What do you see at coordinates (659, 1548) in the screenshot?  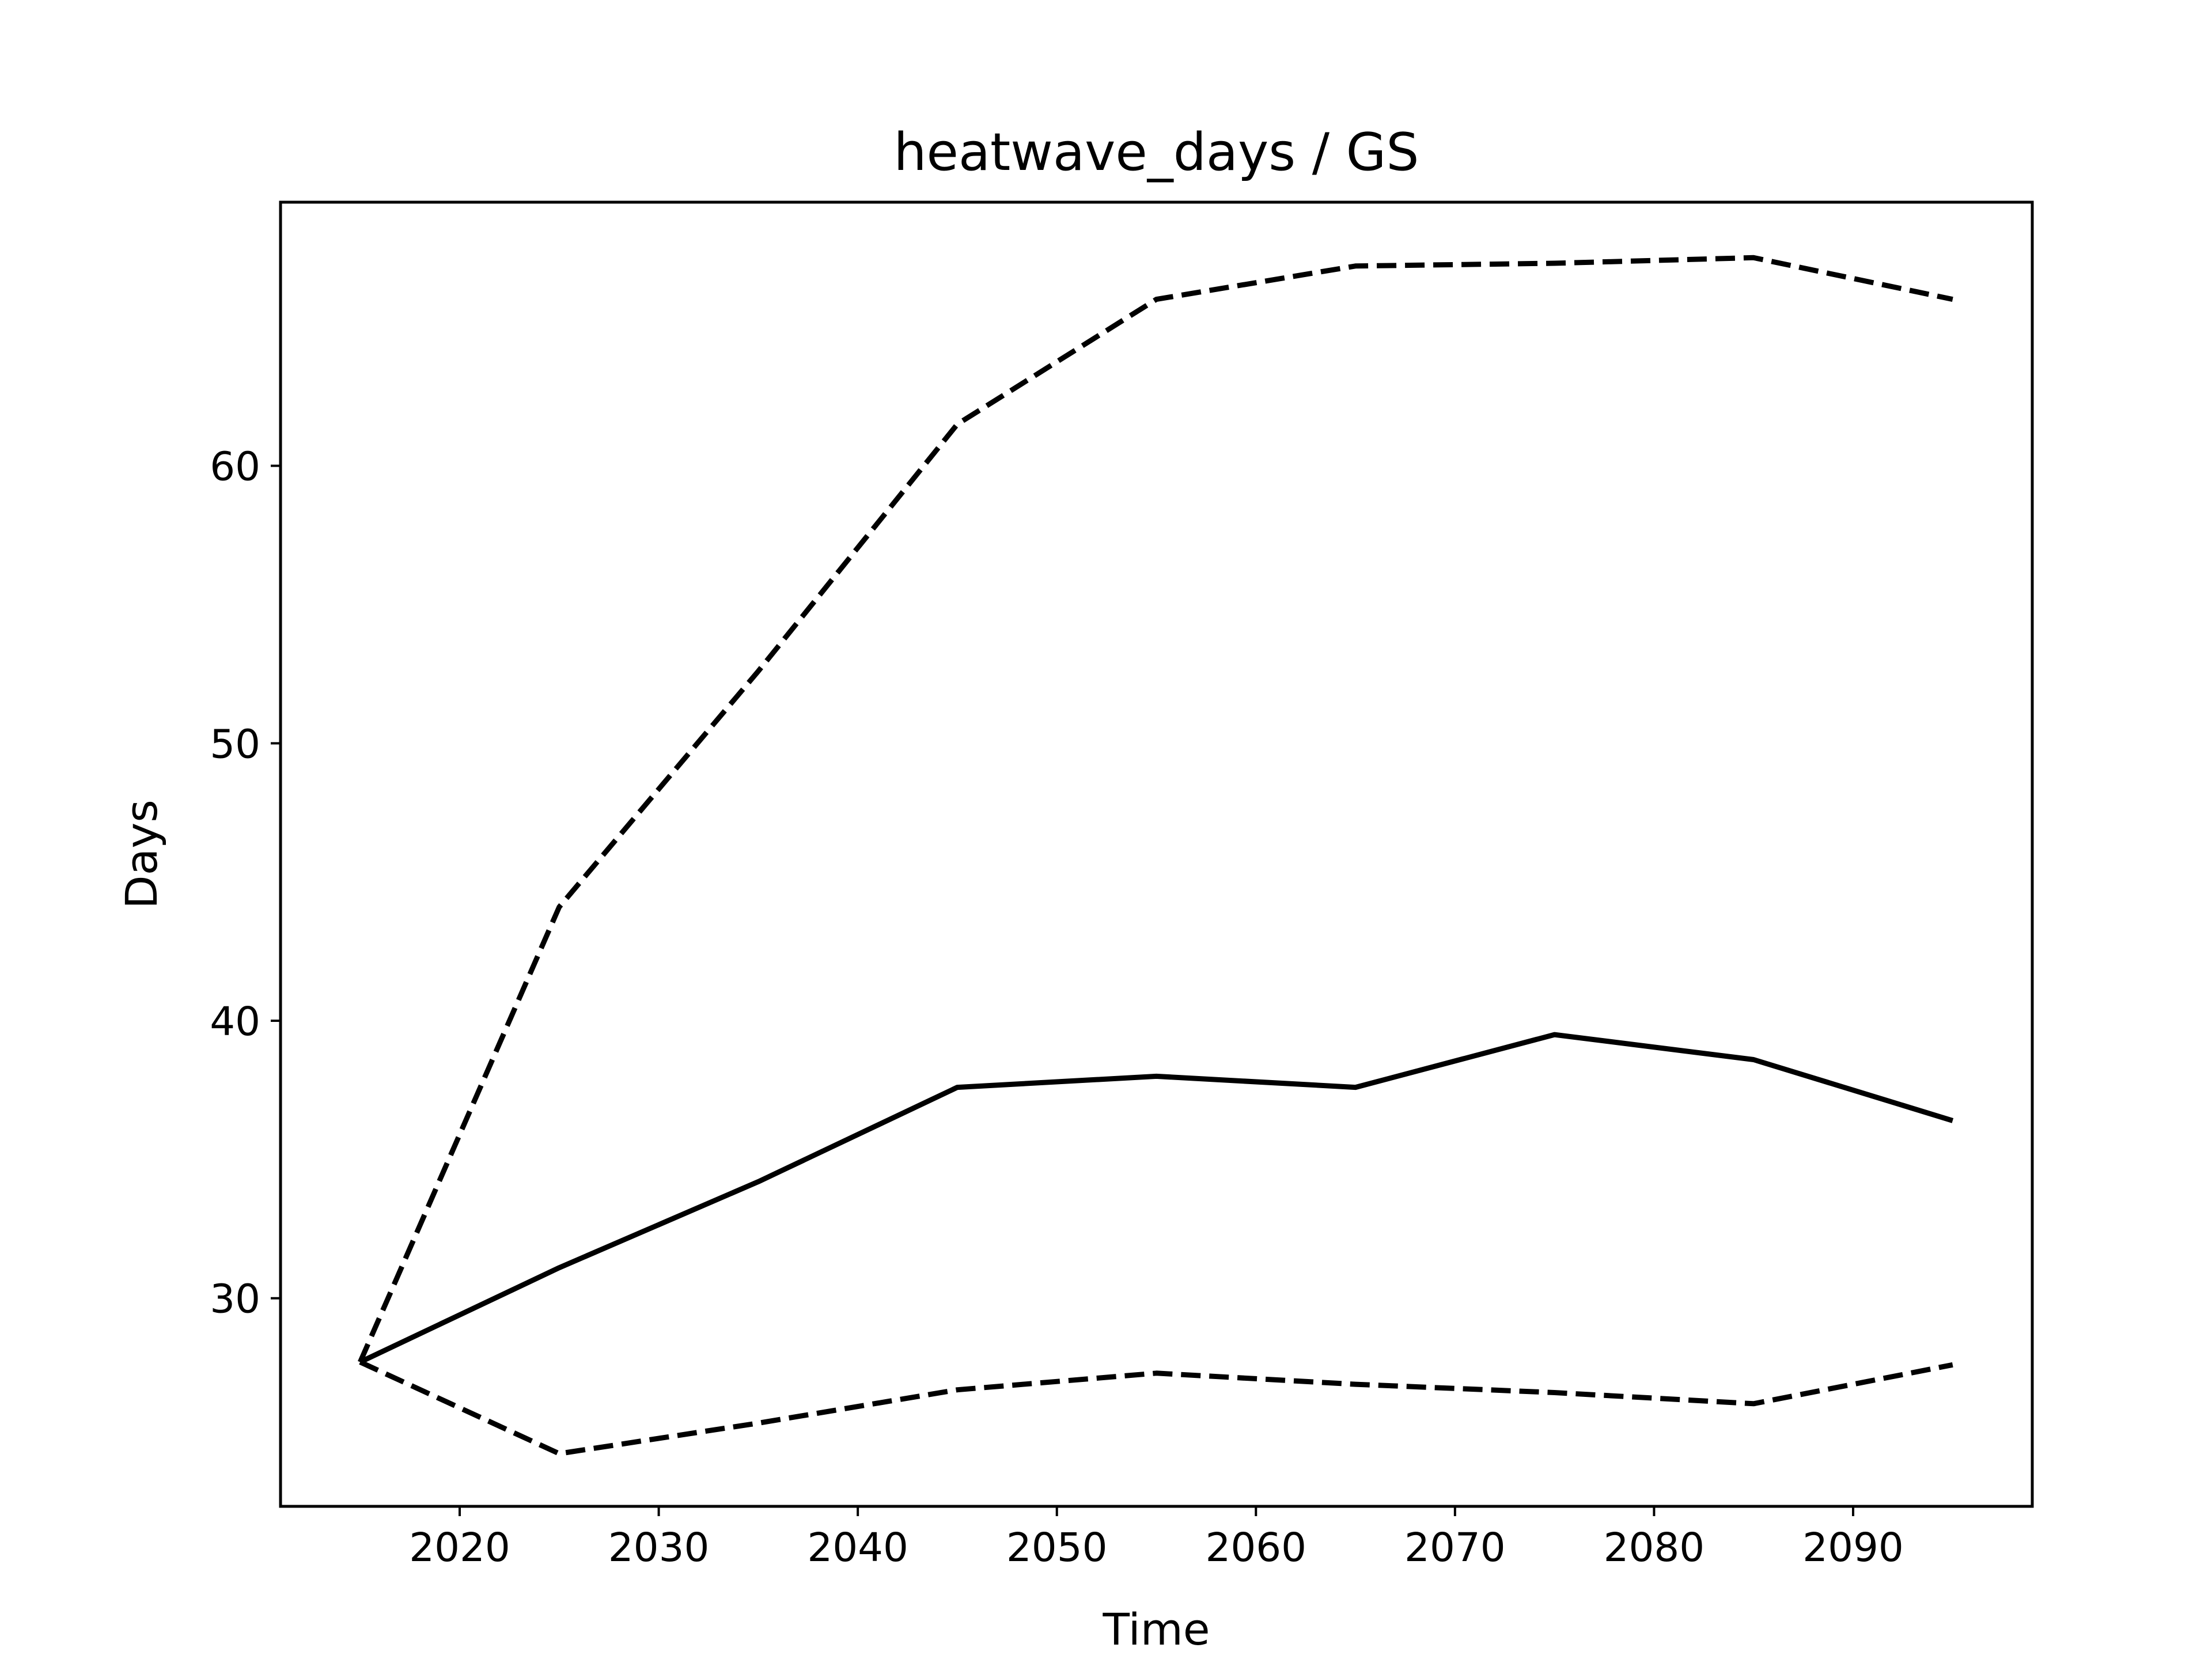 I see `x-tick-label: 2030` at bounding box center [659, 1548].